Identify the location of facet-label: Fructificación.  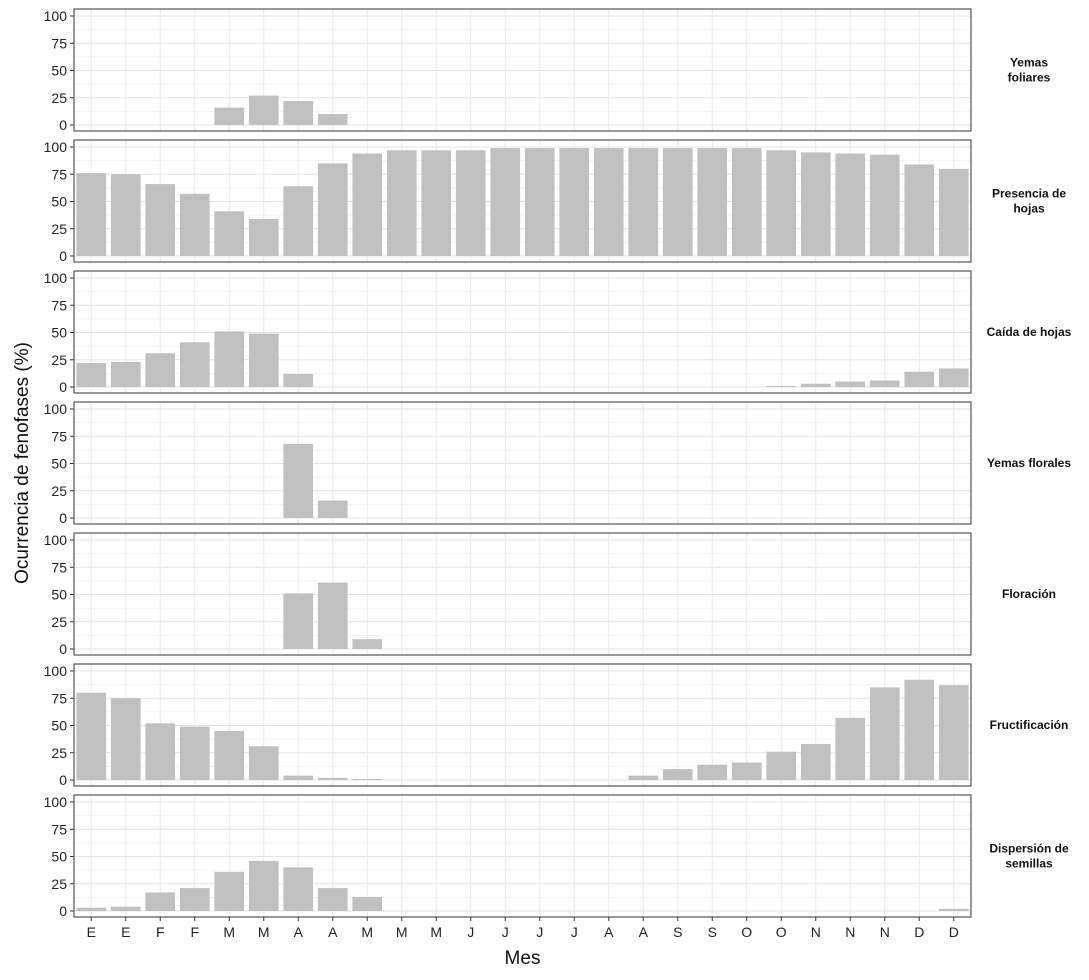
(1029, 725).